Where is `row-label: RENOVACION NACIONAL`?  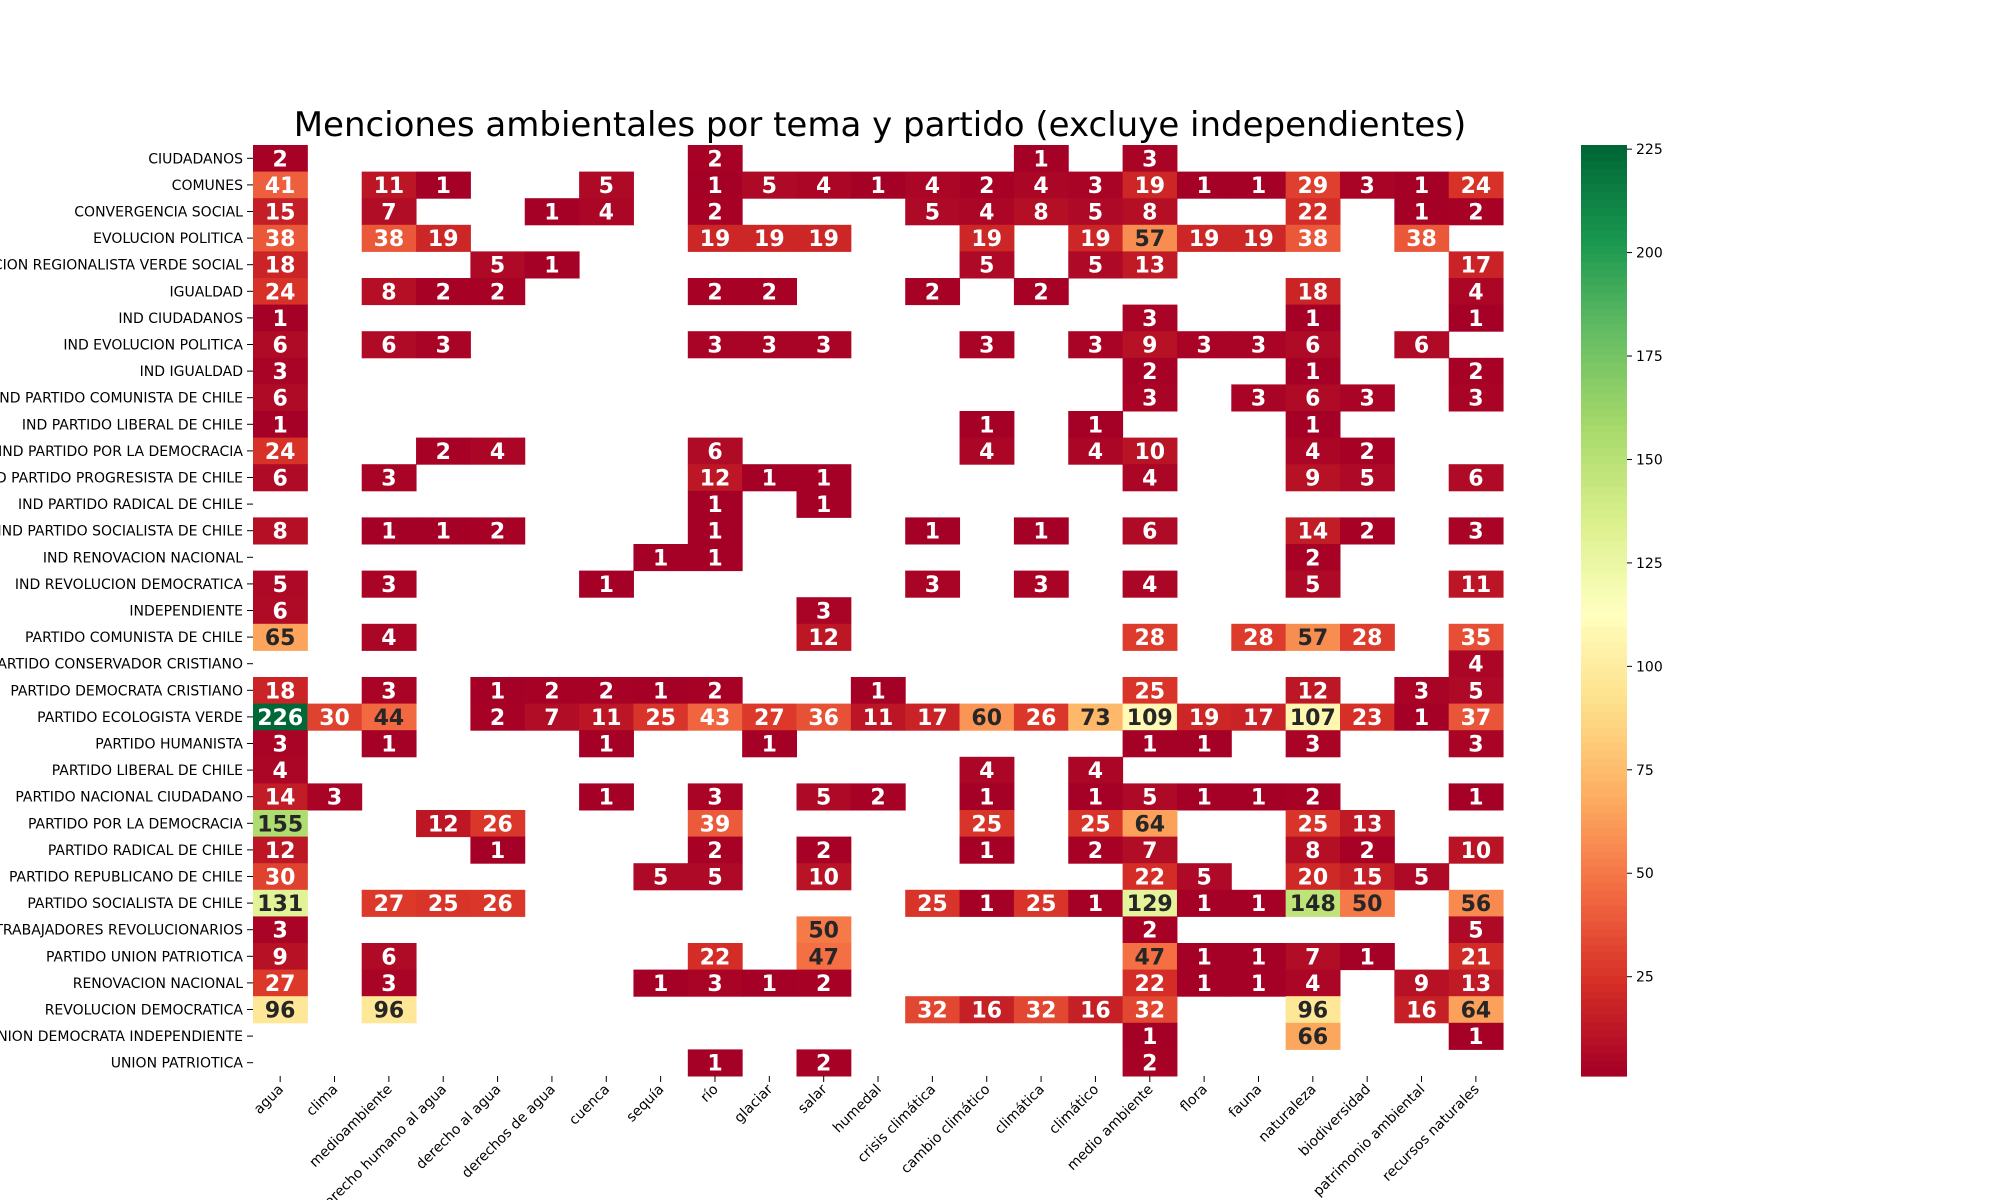 row-label: RENOVACION NACIONAL is located at coordinates (158, 984).